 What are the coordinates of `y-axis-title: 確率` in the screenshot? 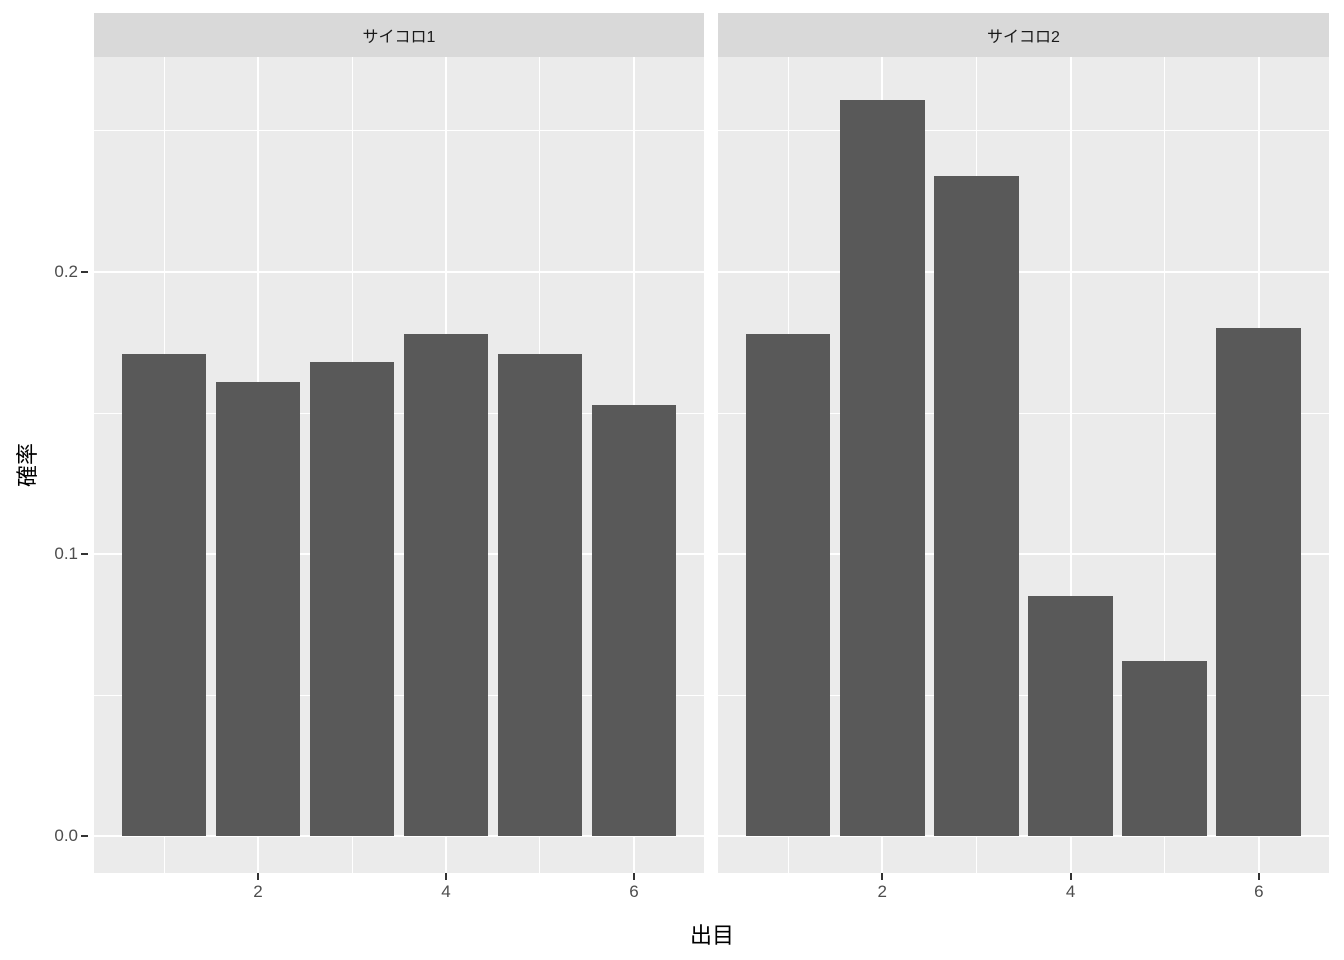 It's located at (27, 465).